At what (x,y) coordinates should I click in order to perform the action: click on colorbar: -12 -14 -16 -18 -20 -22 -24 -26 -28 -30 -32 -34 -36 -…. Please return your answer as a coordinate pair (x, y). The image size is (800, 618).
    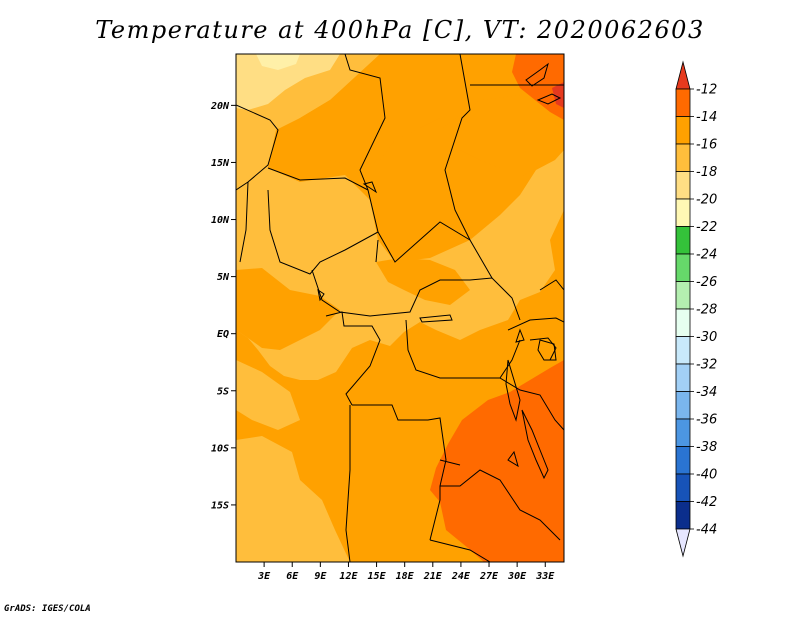
    Looking at the image, I should click on (696, 309).